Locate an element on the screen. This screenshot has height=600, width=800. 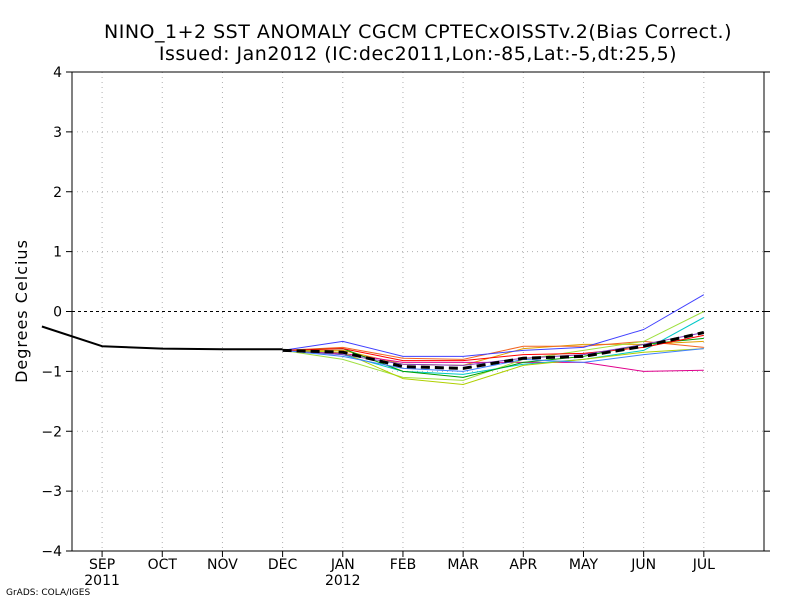
x-tick-label: DEC is located at coordinates (283, 565).